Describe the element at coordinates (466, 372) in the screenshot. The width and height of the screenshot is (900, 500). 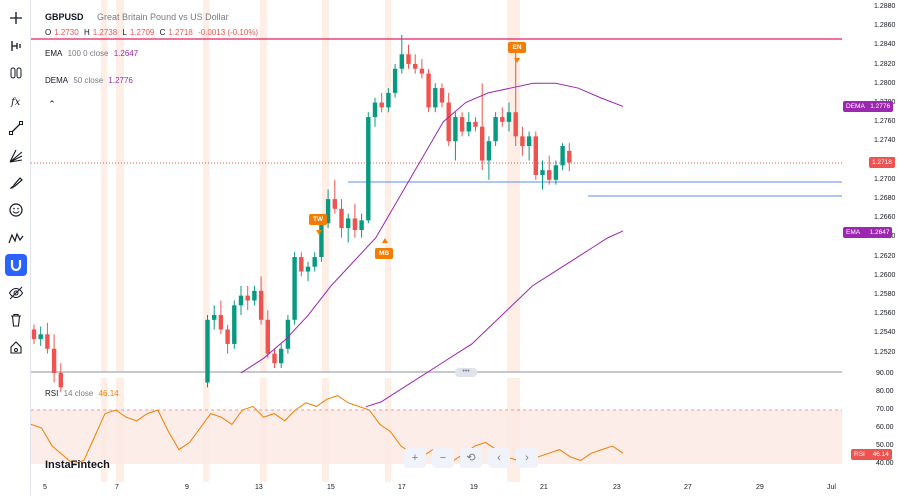
I see `pane-resize-handle: •••` at that location.